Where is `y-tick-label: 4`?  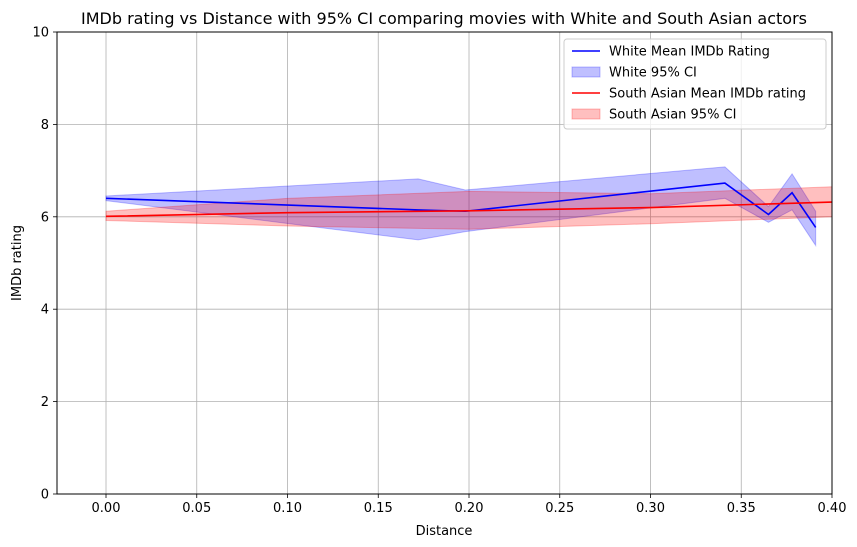 y-tick-label: 4 is located at coordinates (45, 310).